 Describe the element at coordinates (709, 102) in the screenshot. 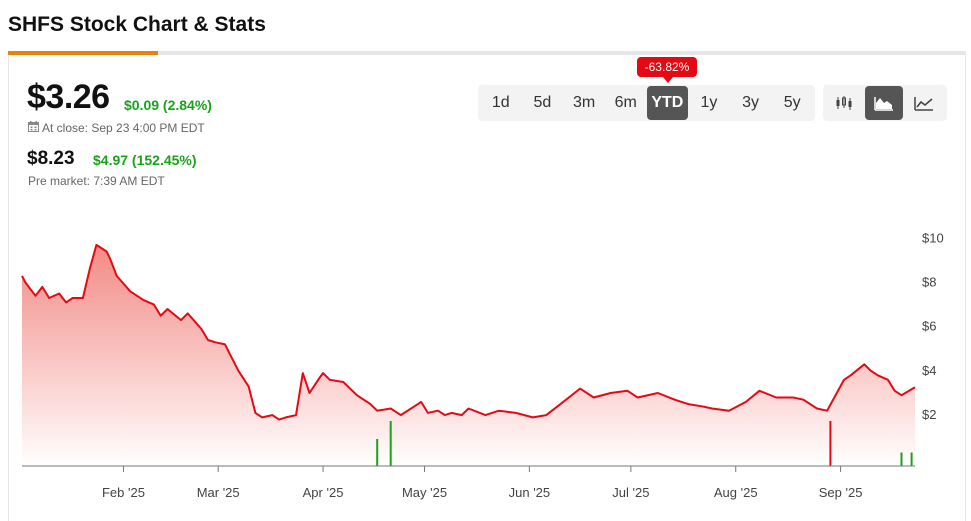

I see `range-1y: 1y` at that location.